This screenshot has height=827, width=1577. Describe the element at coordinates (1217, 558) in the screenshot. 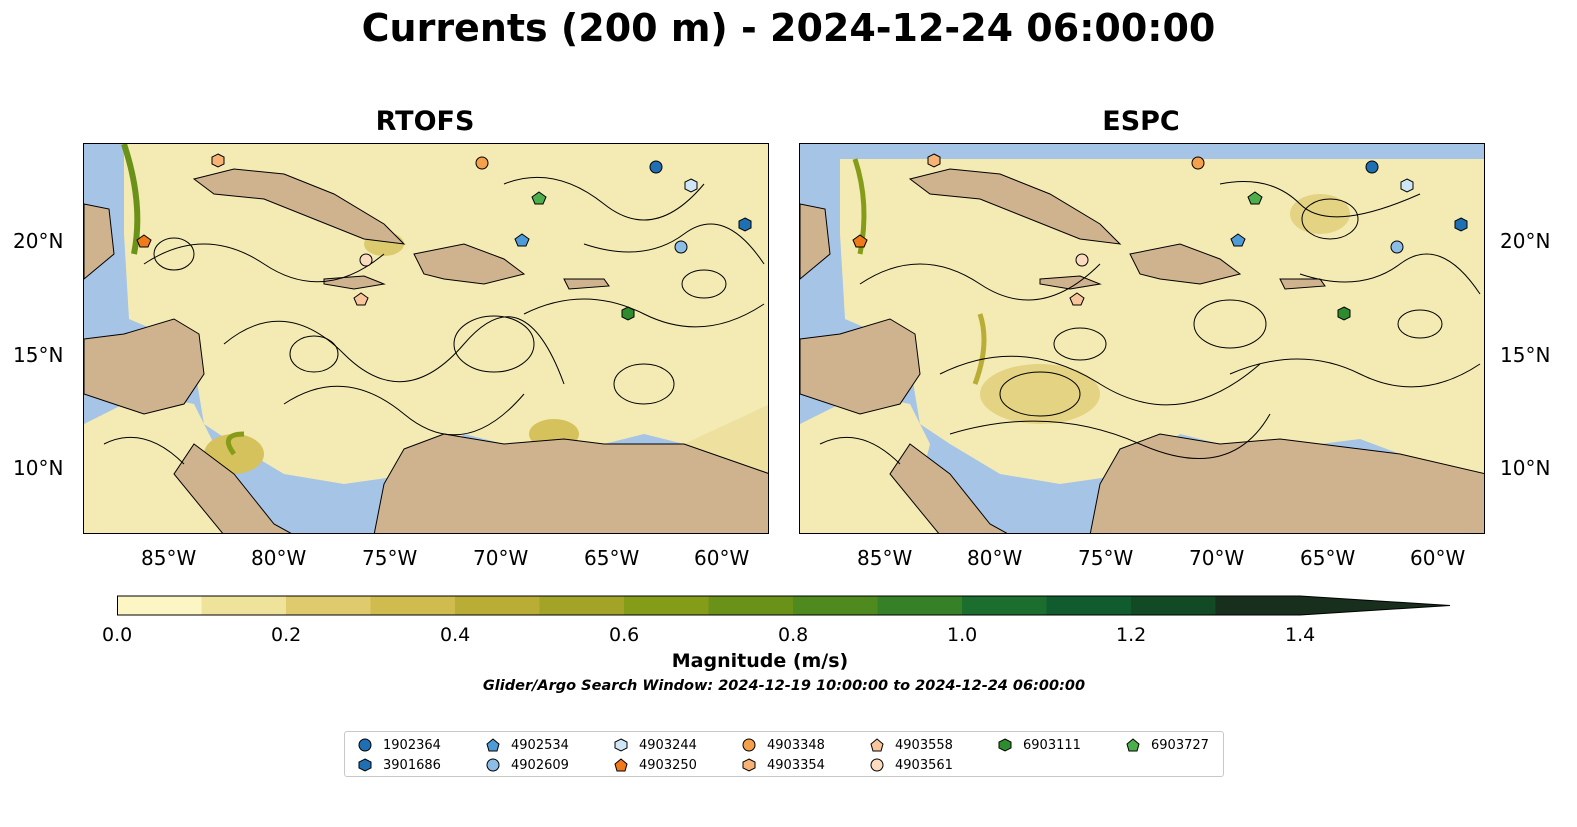

I see `lon-label-70w-right: 70°W` at that location.